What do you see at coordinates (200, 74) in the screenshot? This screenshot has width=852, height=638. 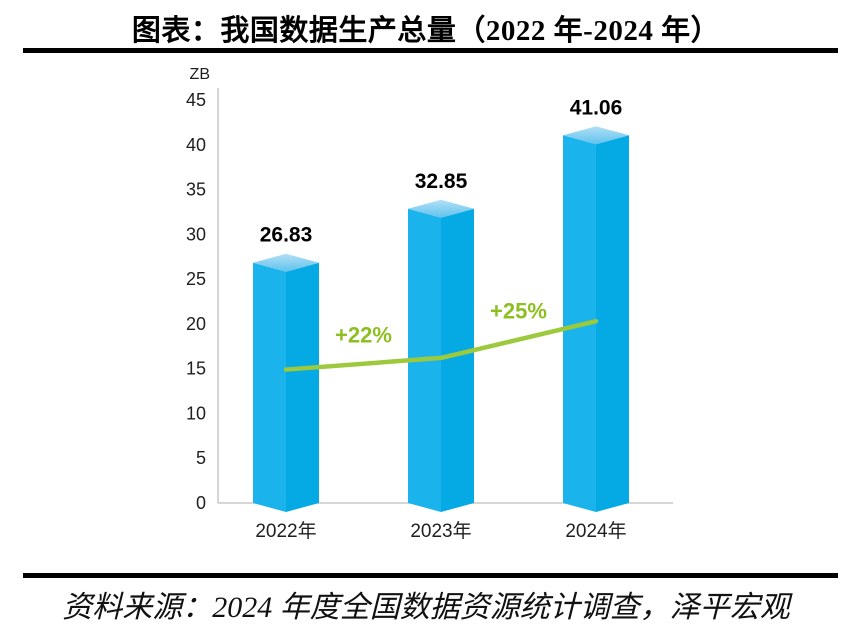 I see `y-axis-unit-label: ZB` at bounding box center [200, 74].